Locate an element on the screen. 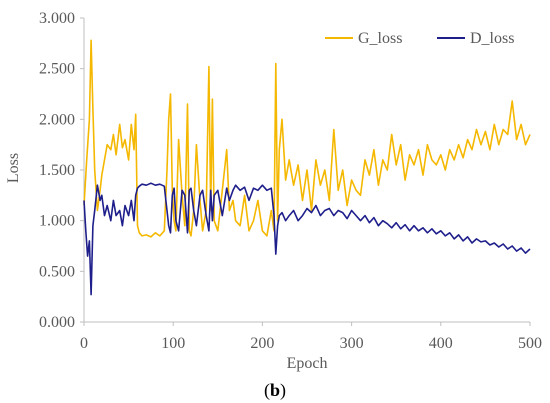 Image resolution: width=550 pixels, height=403 pixels. y-tick-labels: 0.000 0.500 1.000 1.500 2.000 2.500 3.000 is located at coordinates (61, 170).